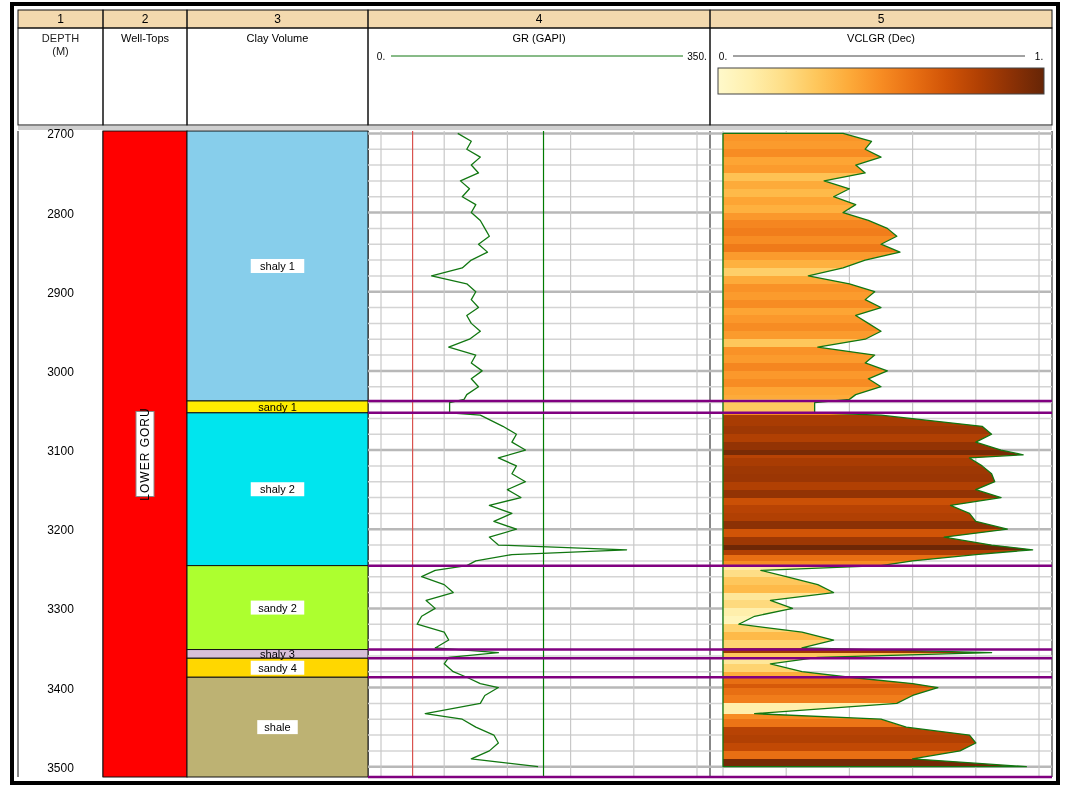 The height and width of the screenshot is (787, 1068). Describe the element at coordinates (881, 38) in the screenshot. I see `x-axis-title: VCLGR (Dec)` at that location.